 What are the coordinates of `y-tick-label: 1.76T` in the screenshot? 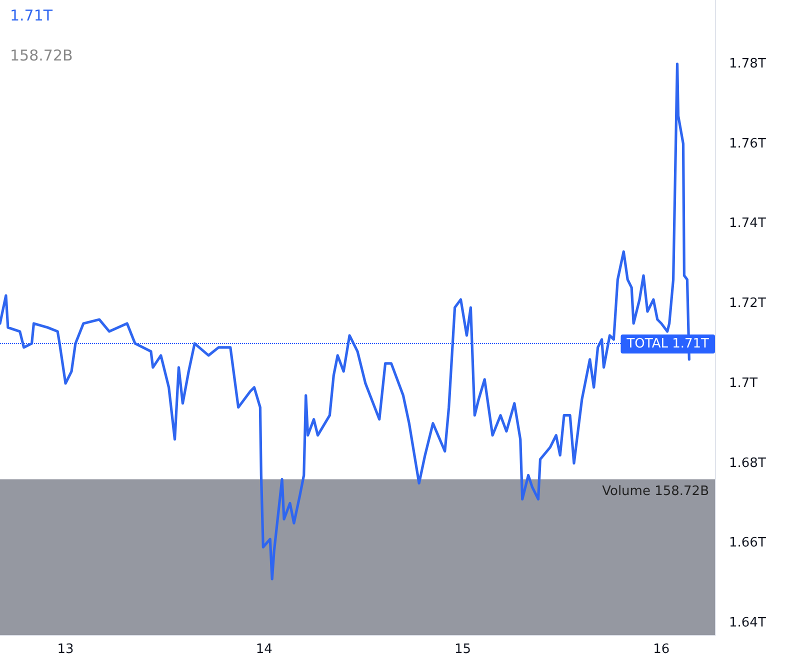 It's located at (747, 144).